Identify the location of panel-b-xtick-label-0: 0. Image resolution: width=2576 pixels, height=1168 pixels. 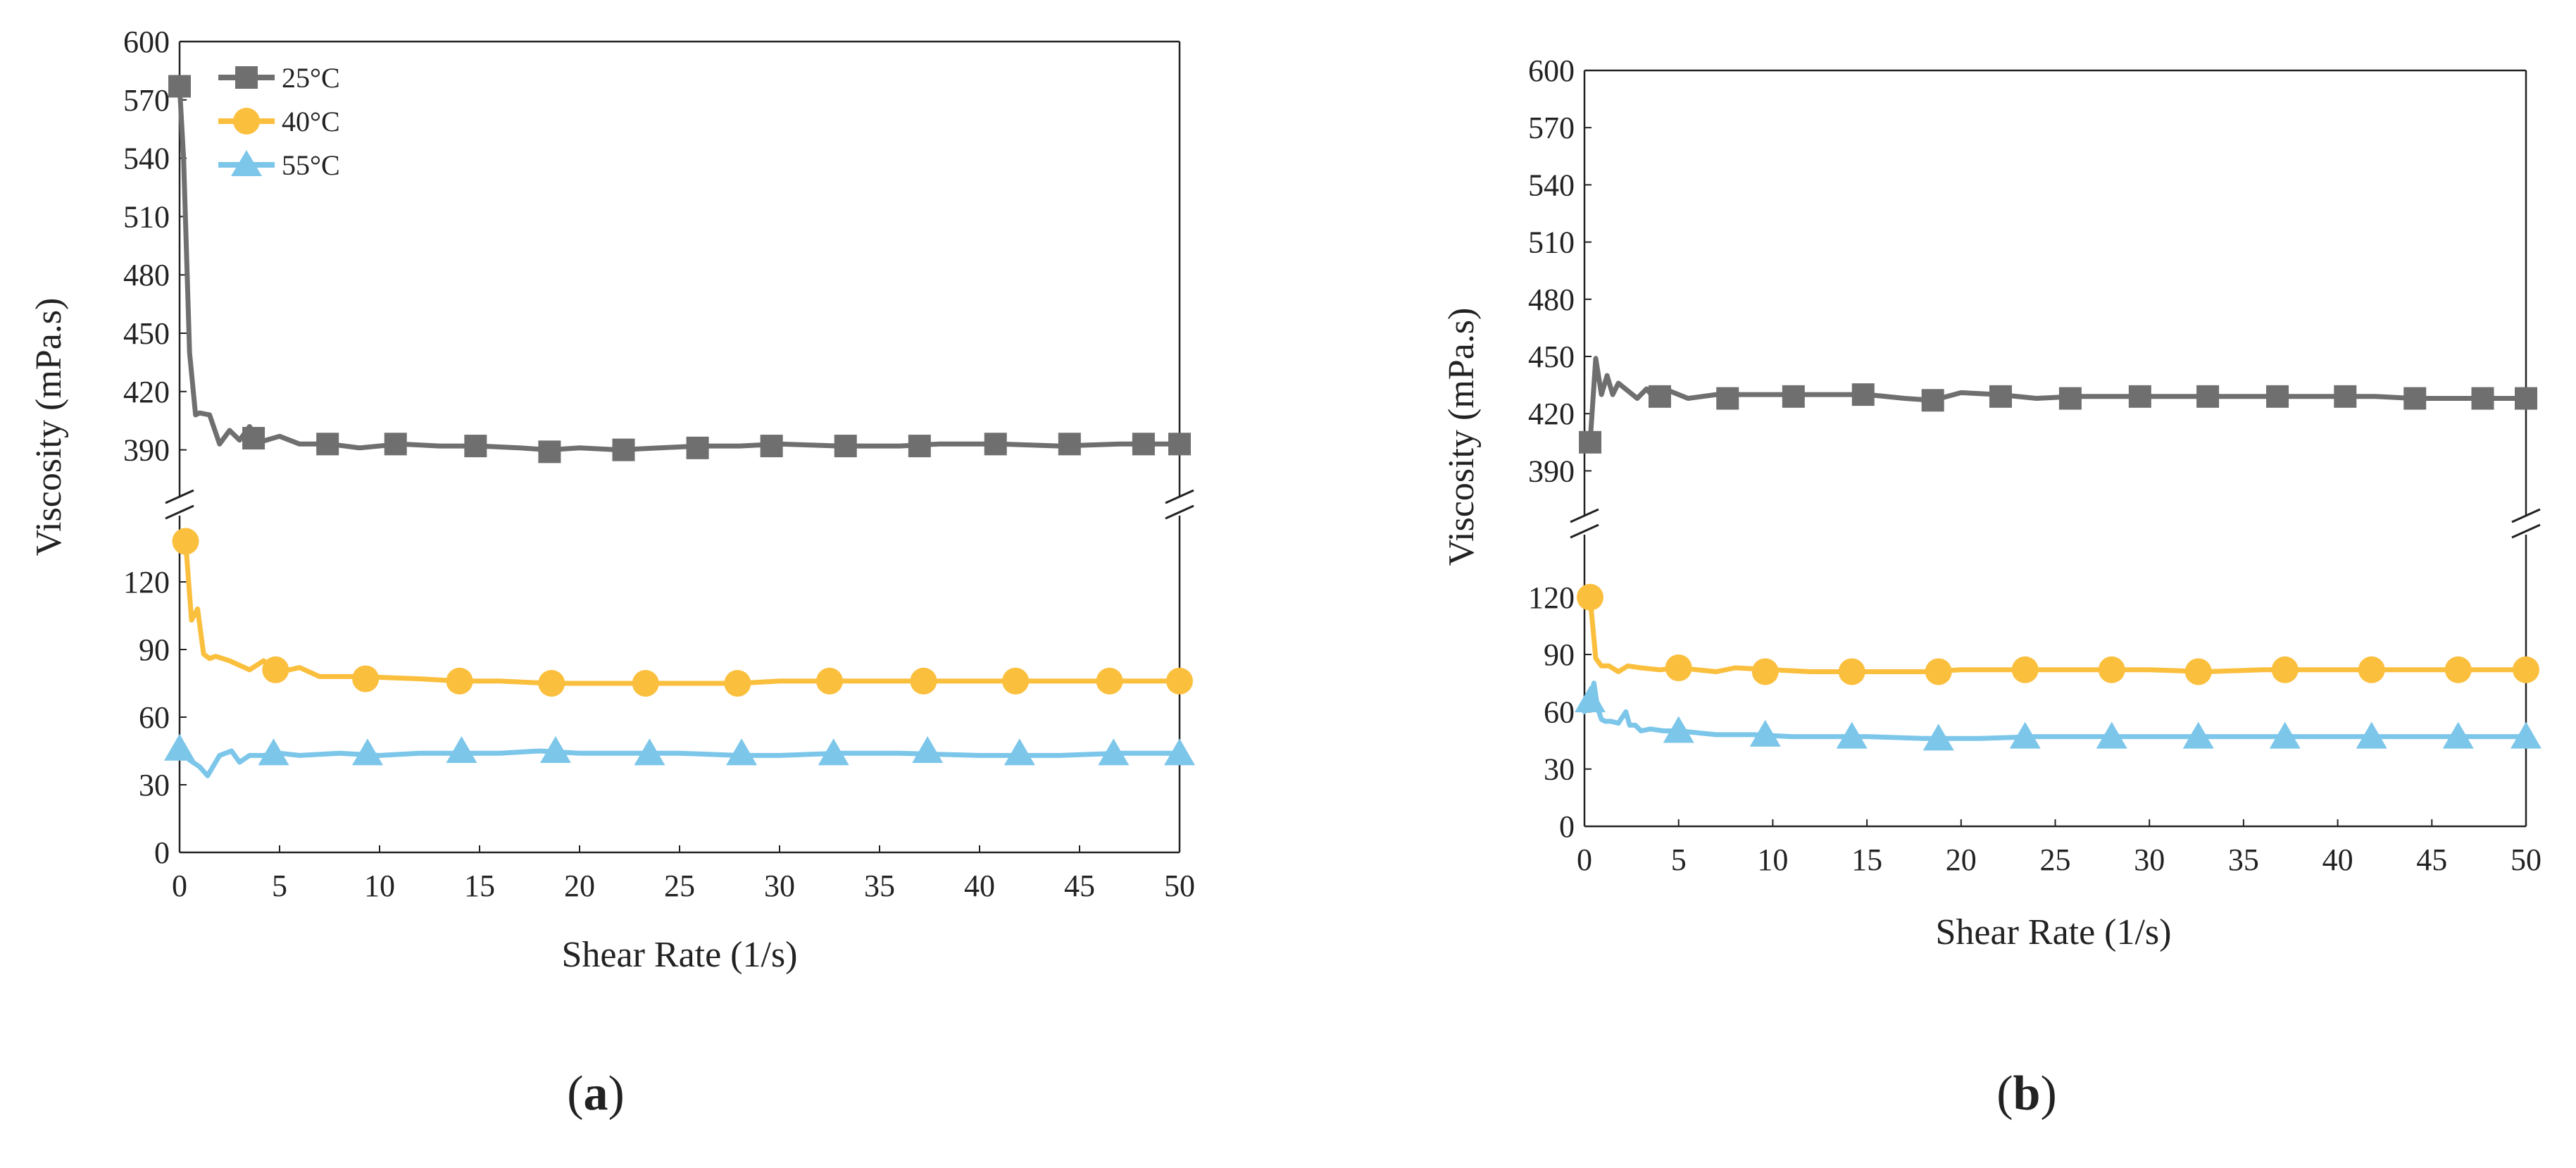
(1584, 860).